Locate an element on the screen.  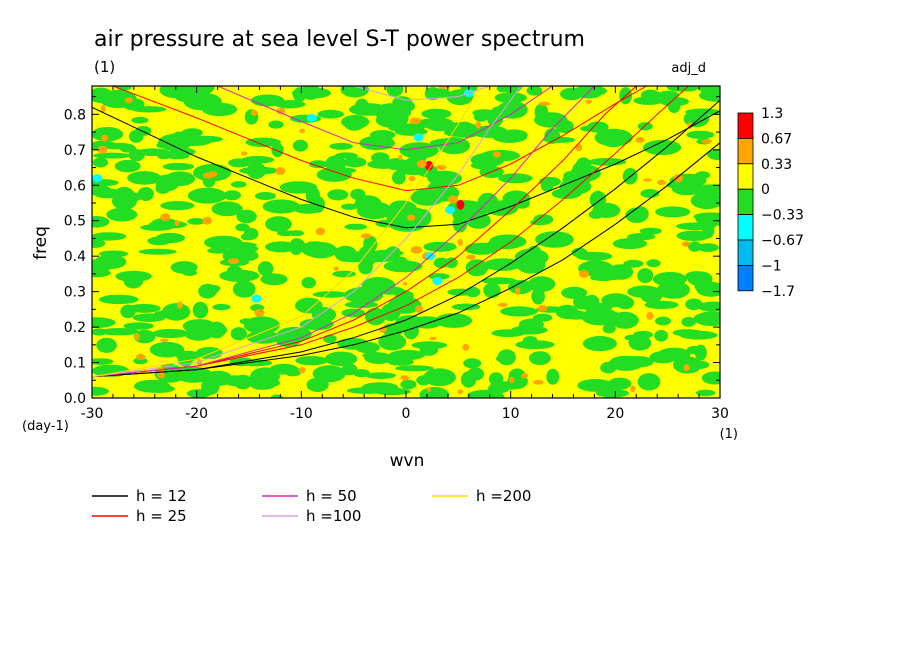
colorbar-label: −1.7 is located at coordinates (778, 292).